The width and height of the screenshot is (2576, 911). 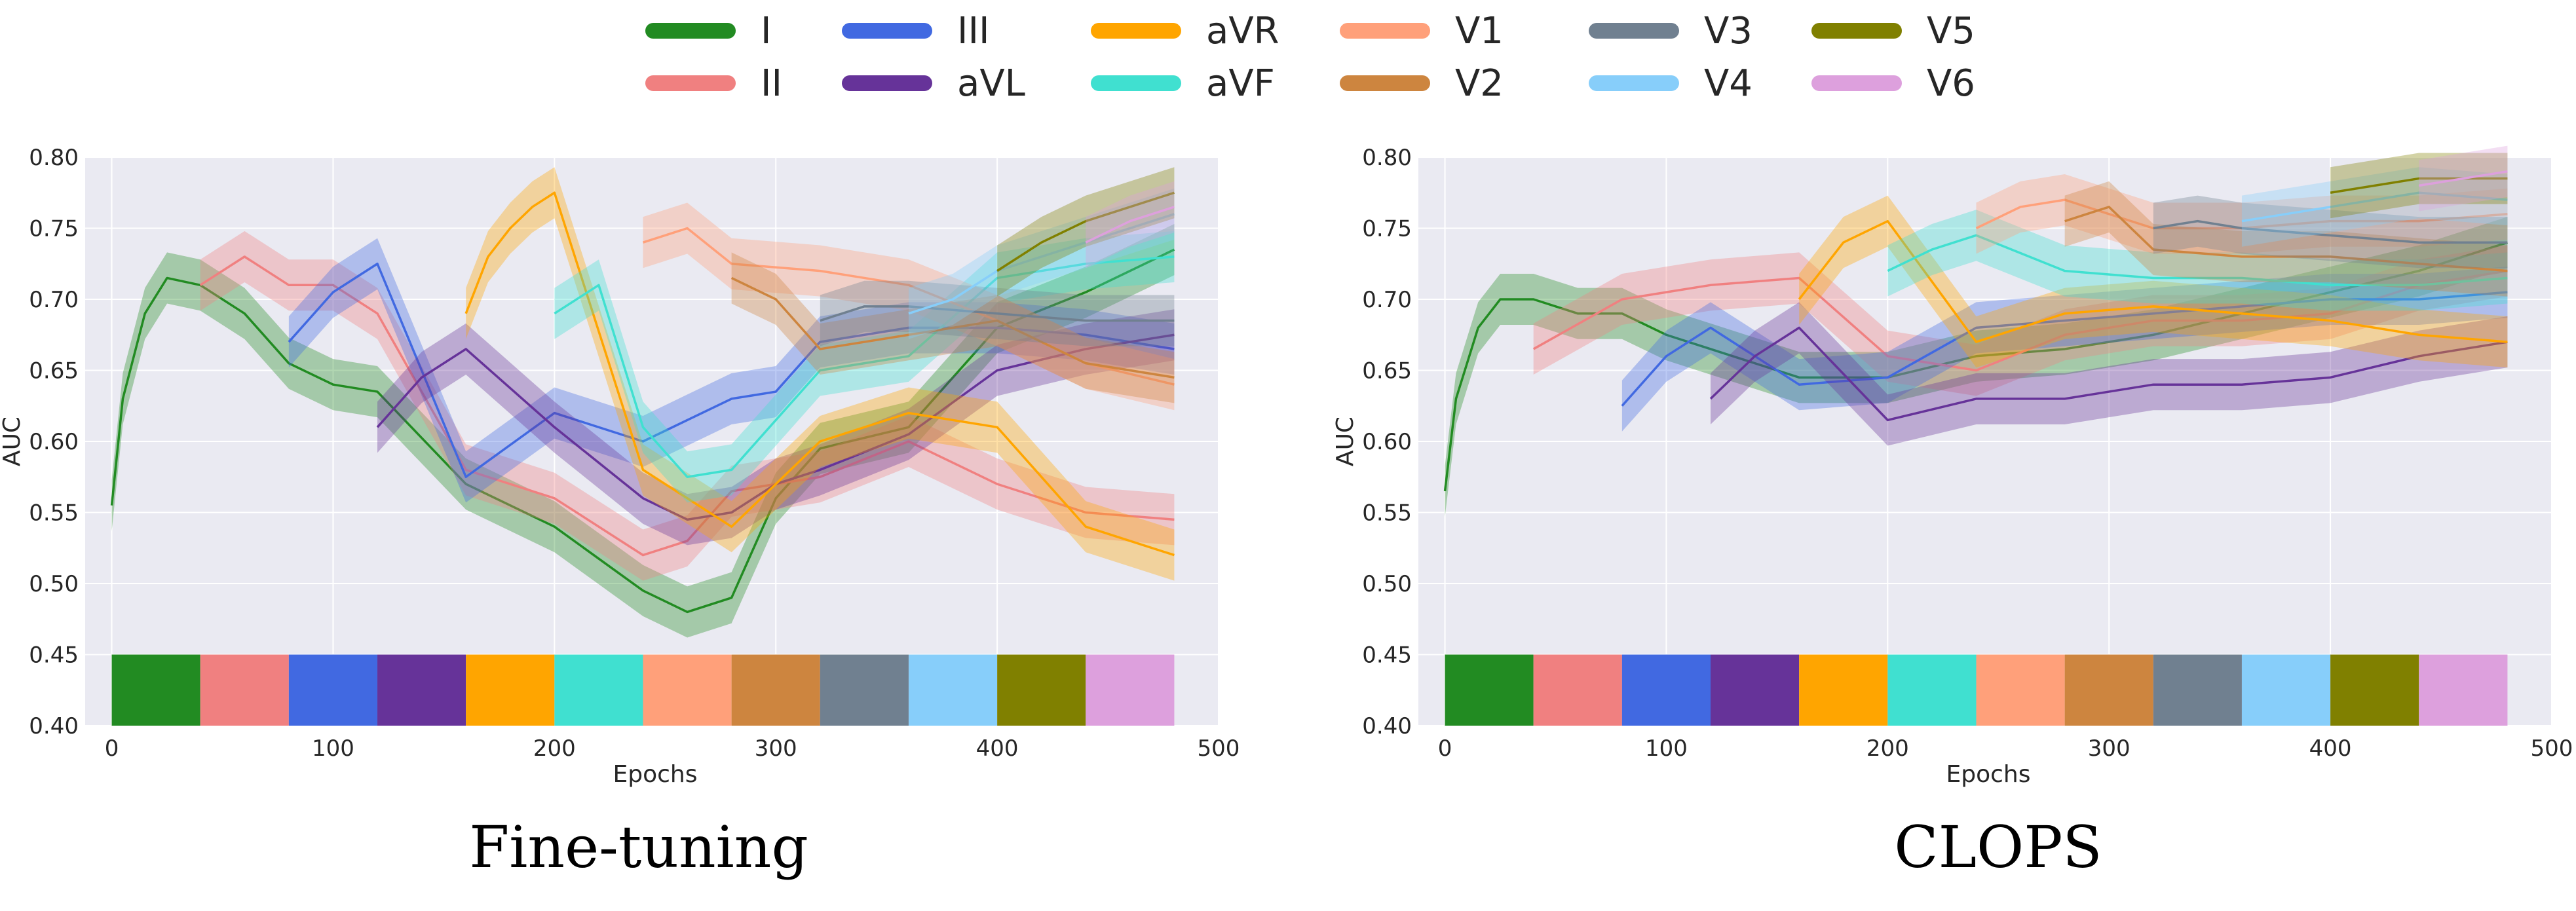 I want to click on legend-item: aVL, so click(x=934, y=83).